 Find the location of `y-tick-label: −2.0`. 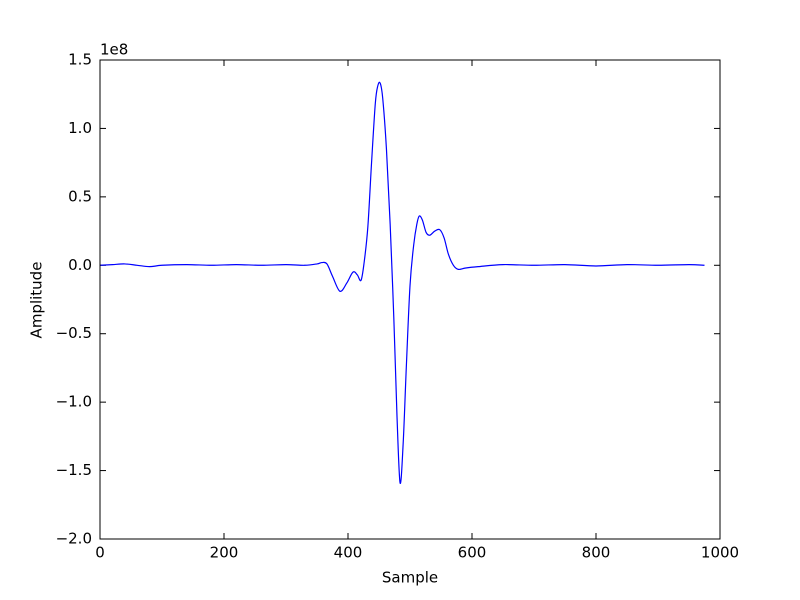

y-tick-label: −2.0 is located at coordinates (74, 539).